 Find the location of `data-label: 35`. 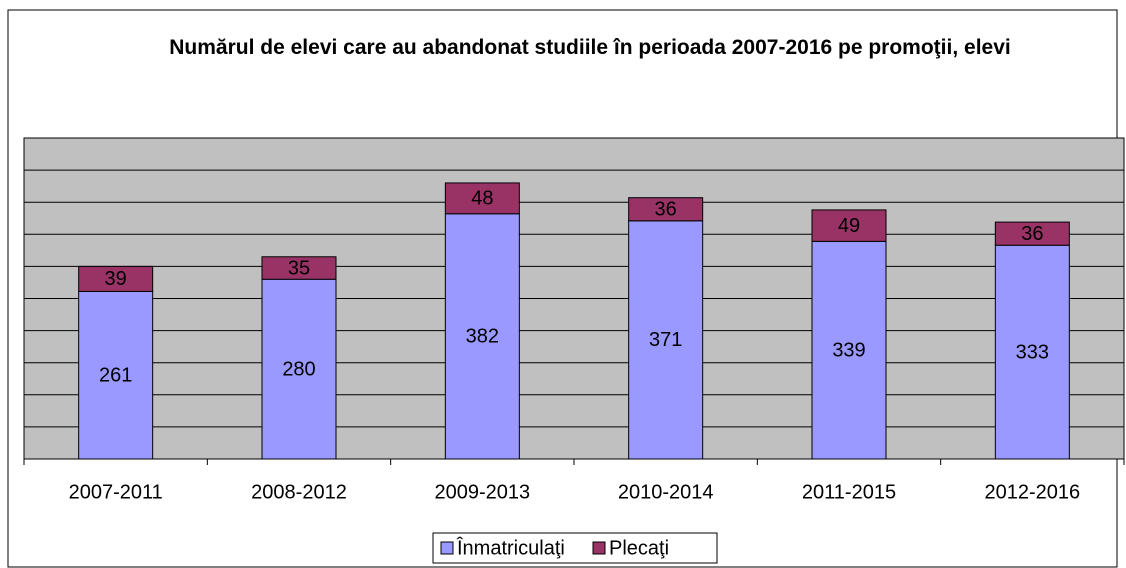

data-label: 35 is located at coordinates (299, 268).